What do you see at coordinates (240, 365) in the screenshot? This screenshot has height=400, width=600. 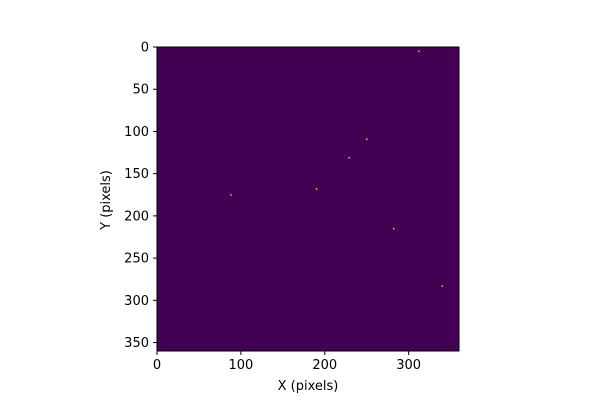 I see `x-tick-label-1: 100` at bounding box center [240, 365].